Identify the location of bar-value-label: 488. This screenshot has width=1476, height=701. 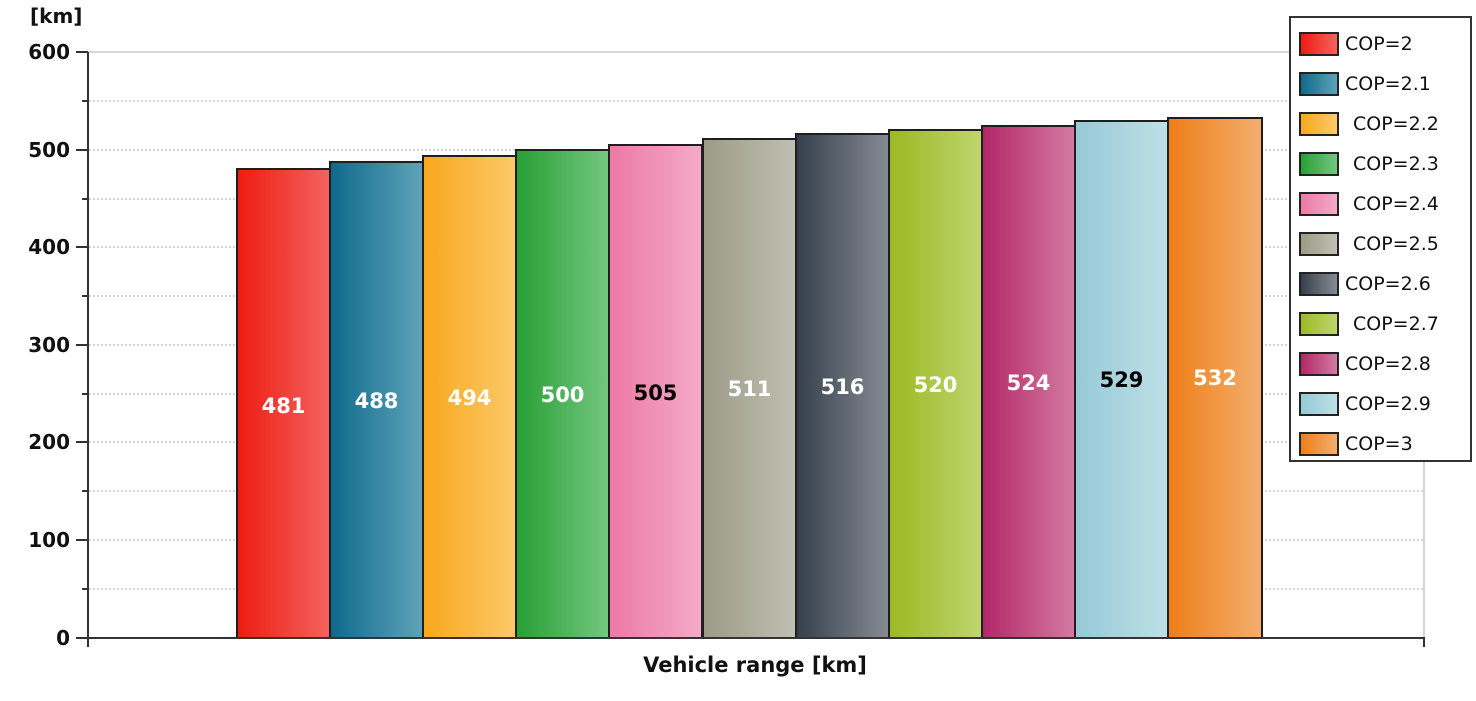
(376, 401).